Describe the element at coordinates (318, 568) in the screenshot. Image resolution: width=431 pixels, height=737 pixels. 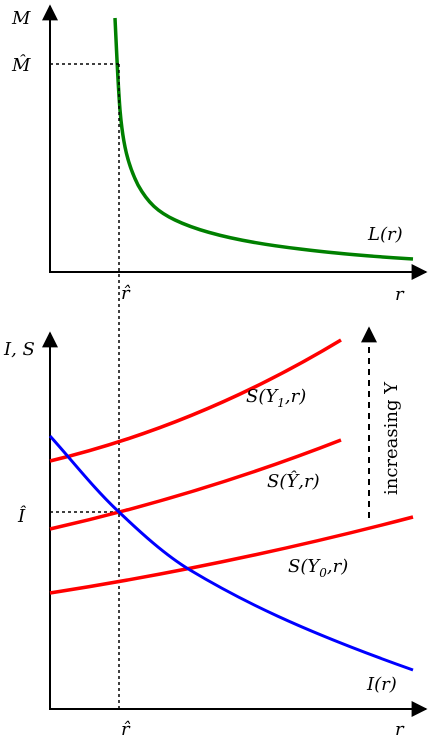
I see `saving-y0-label: S(Y0,r)` at that location.